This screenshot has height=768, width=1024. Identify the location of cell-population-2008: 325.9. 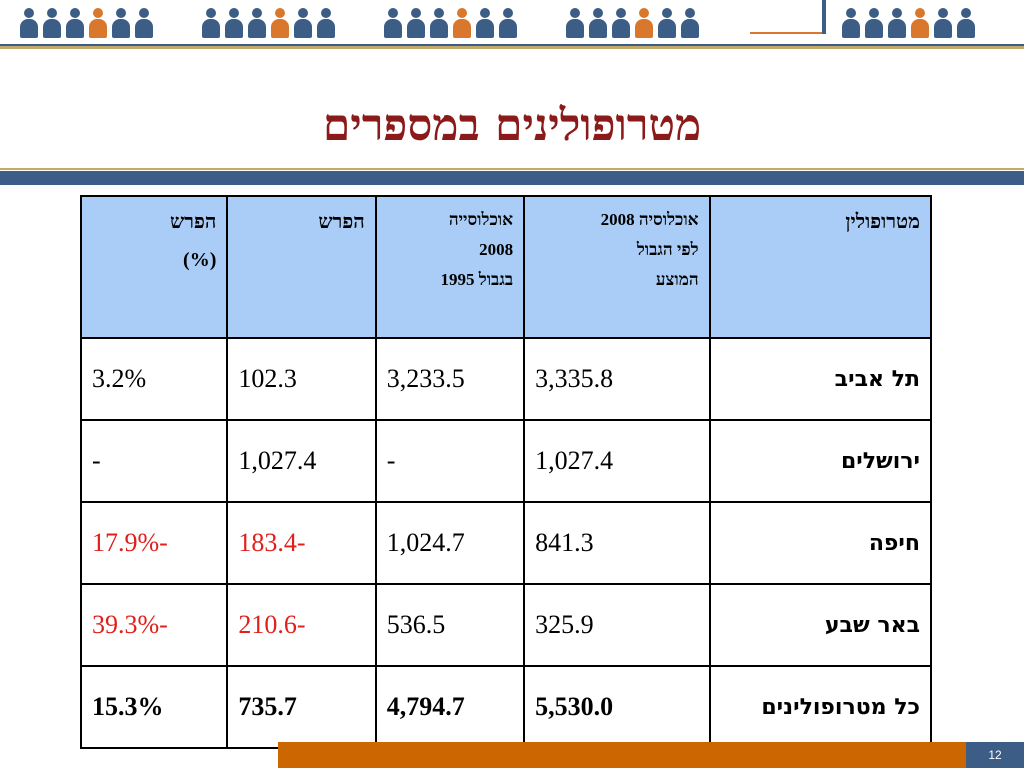
(617, 625).